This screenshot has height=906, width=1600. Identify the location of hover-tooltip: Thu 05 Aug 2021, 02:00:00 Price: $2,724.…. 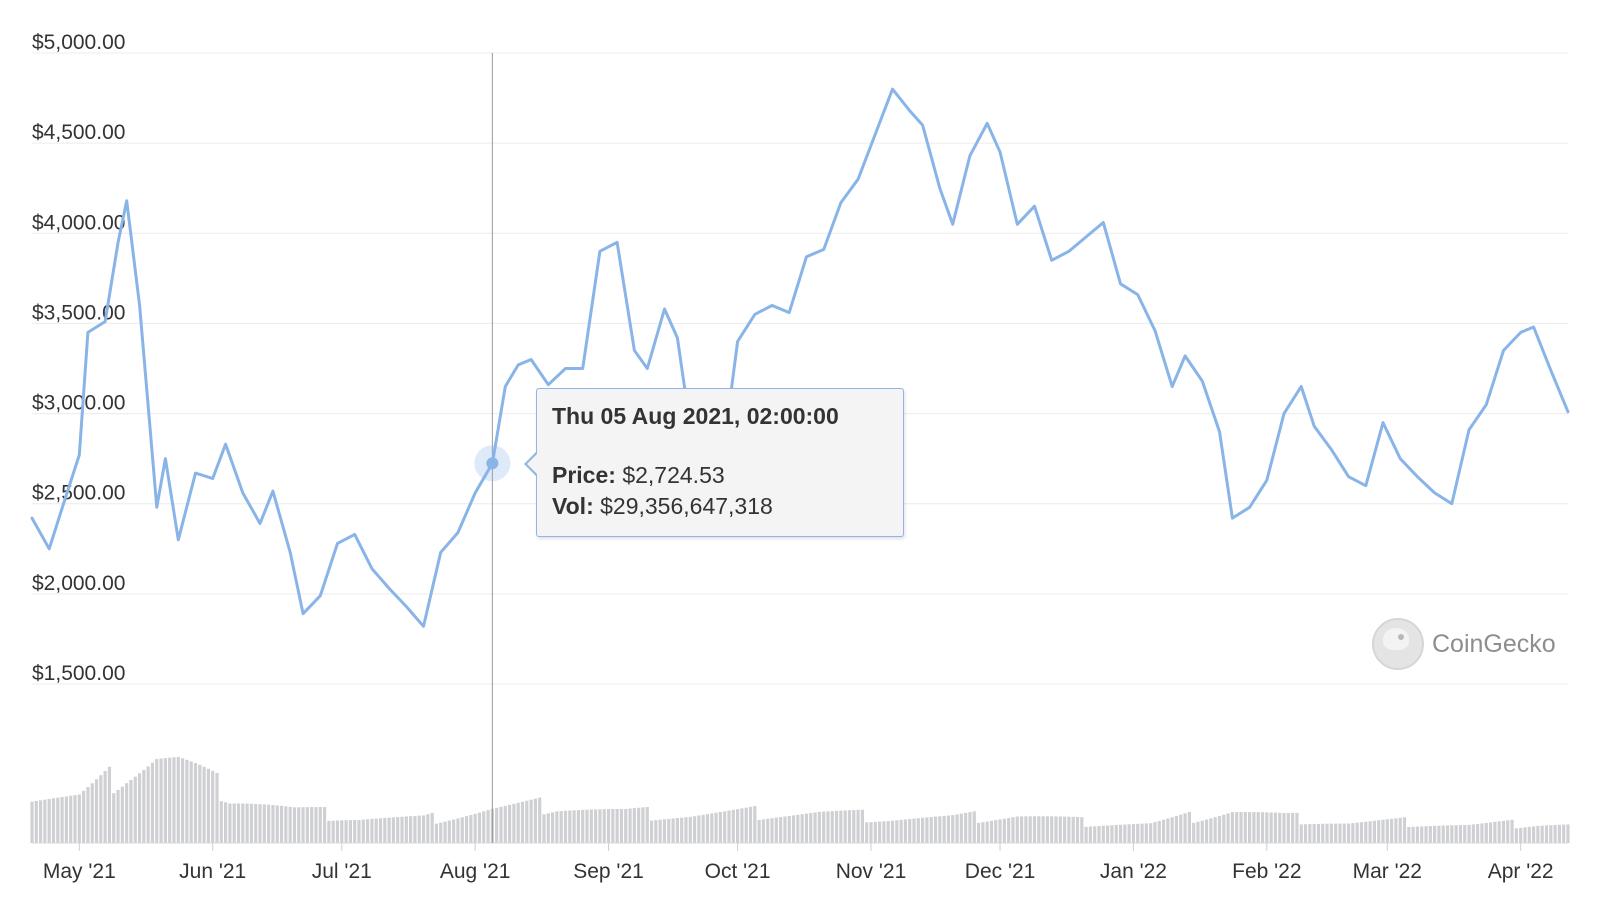
(720, 462).